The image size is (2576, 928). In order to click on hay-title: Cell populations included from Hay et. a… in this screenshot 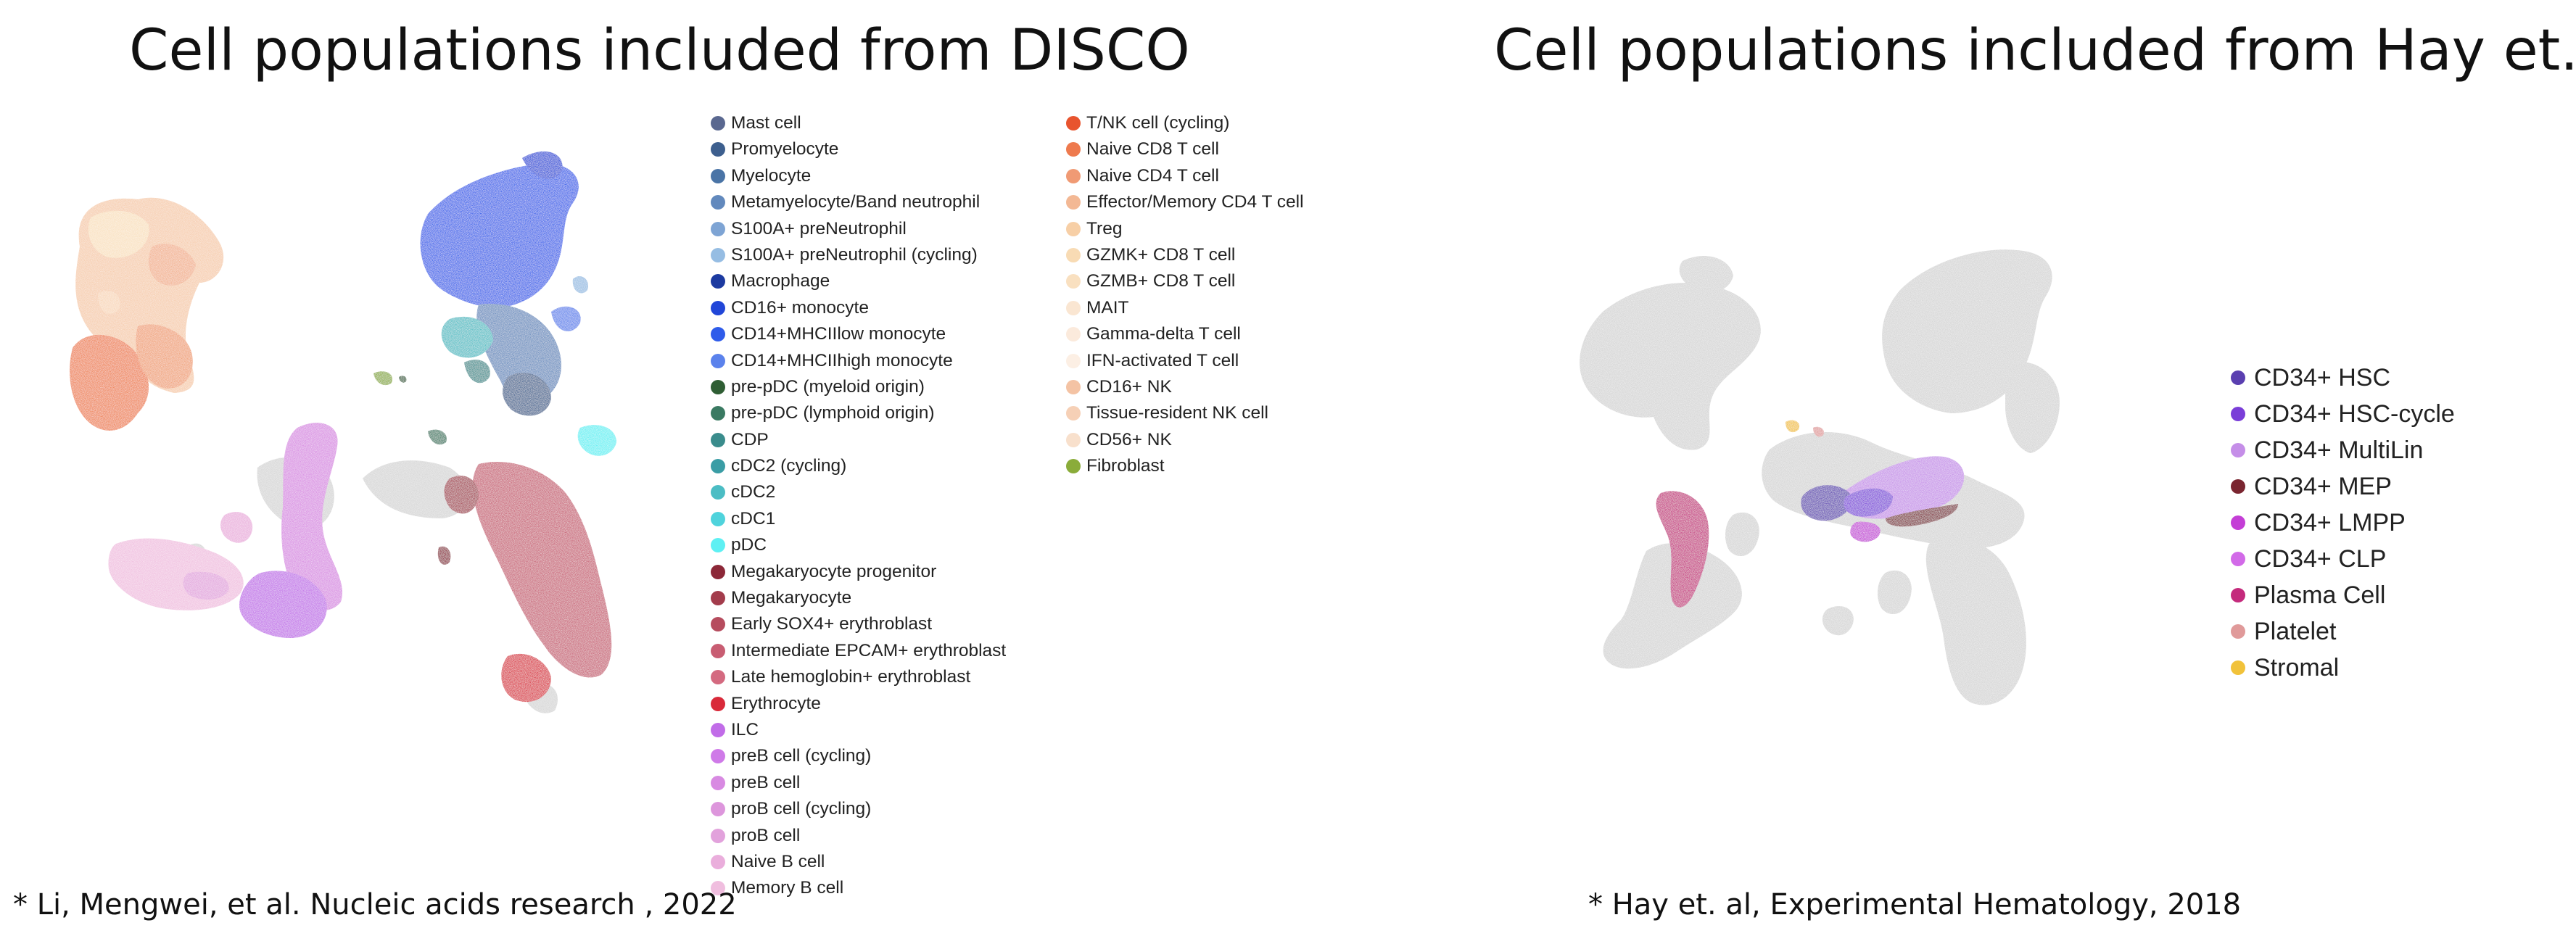, I will do `click(2035, 50)`.